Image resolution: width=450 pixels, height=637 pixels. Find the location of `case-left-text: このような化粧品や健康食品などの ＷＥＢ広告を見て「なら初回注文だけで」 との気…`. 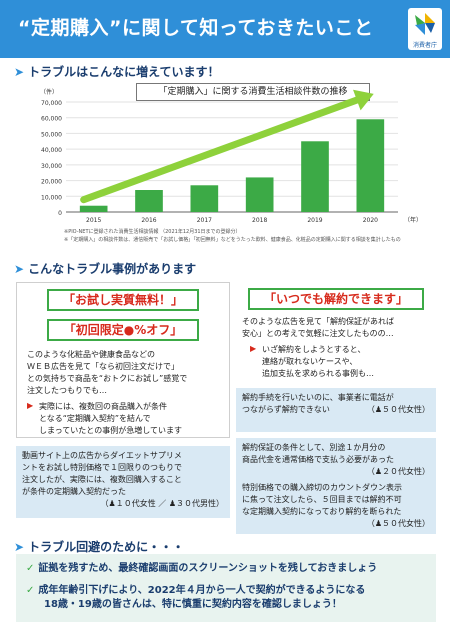

case-left-text: このような化粧品や健康食品などの ＷＥＢ広告を見て「なら初回注文だけで」 との気… is located at coordinates (107, 372).